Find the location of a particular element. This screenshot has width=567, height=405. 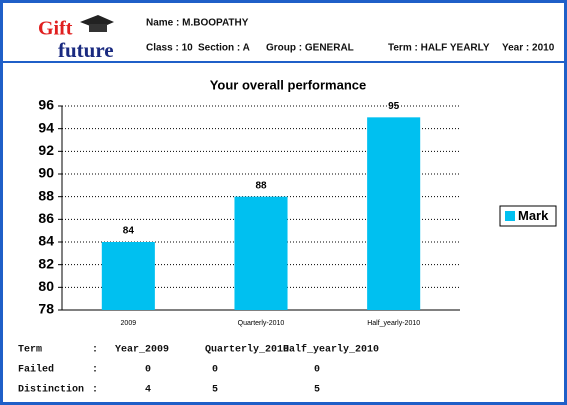

group: Group : GENERAL is located at coordinates (310, 48).